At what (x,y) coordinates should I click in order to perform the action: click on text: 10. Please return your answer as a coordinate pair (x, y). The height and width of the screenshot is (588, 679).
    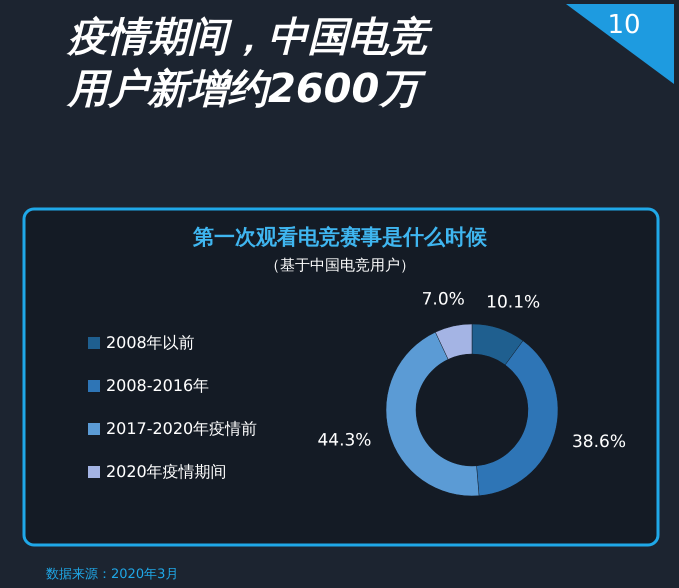
    Looking at the image, I should click on (624, 25).